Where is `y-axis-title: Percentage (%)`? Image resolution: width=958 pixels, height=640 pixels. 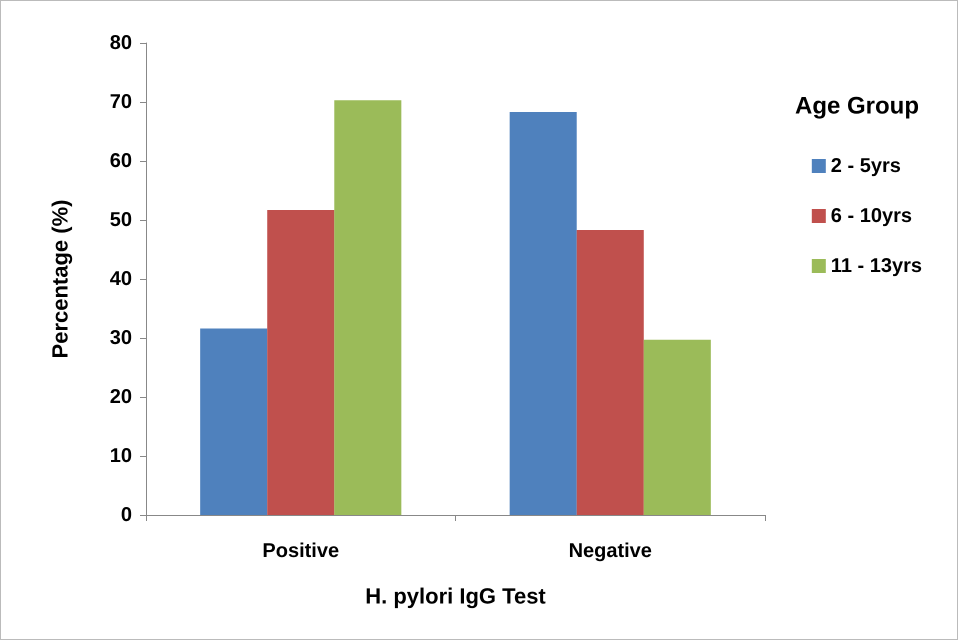
y-axis-title: Percentage (%) is located at coordinates (60, 279).